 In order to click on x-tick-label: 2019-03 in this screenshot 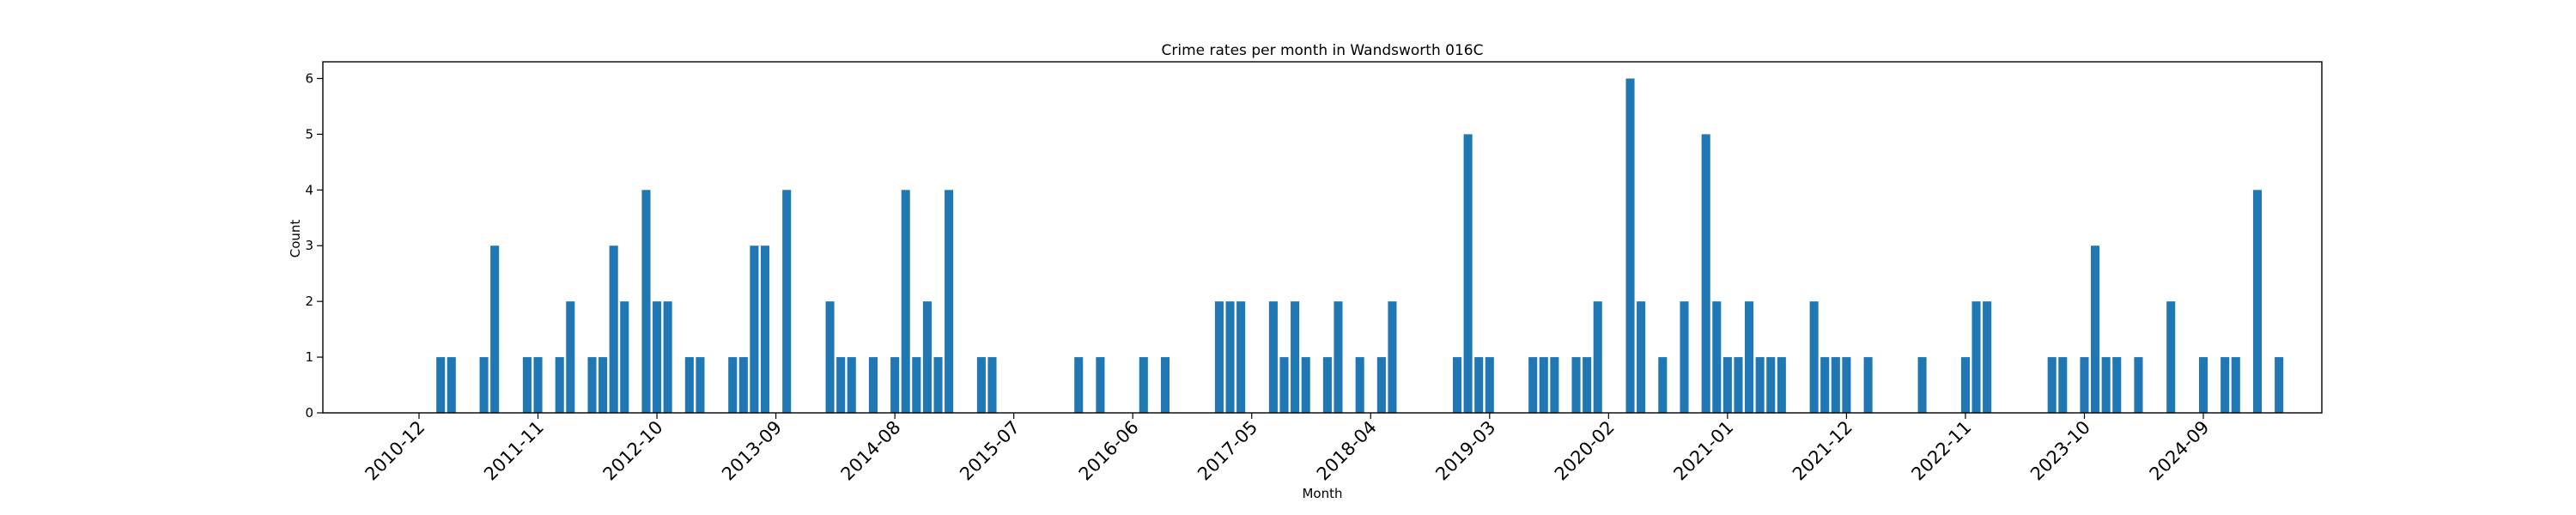, I will do `click(1465, 451)`.